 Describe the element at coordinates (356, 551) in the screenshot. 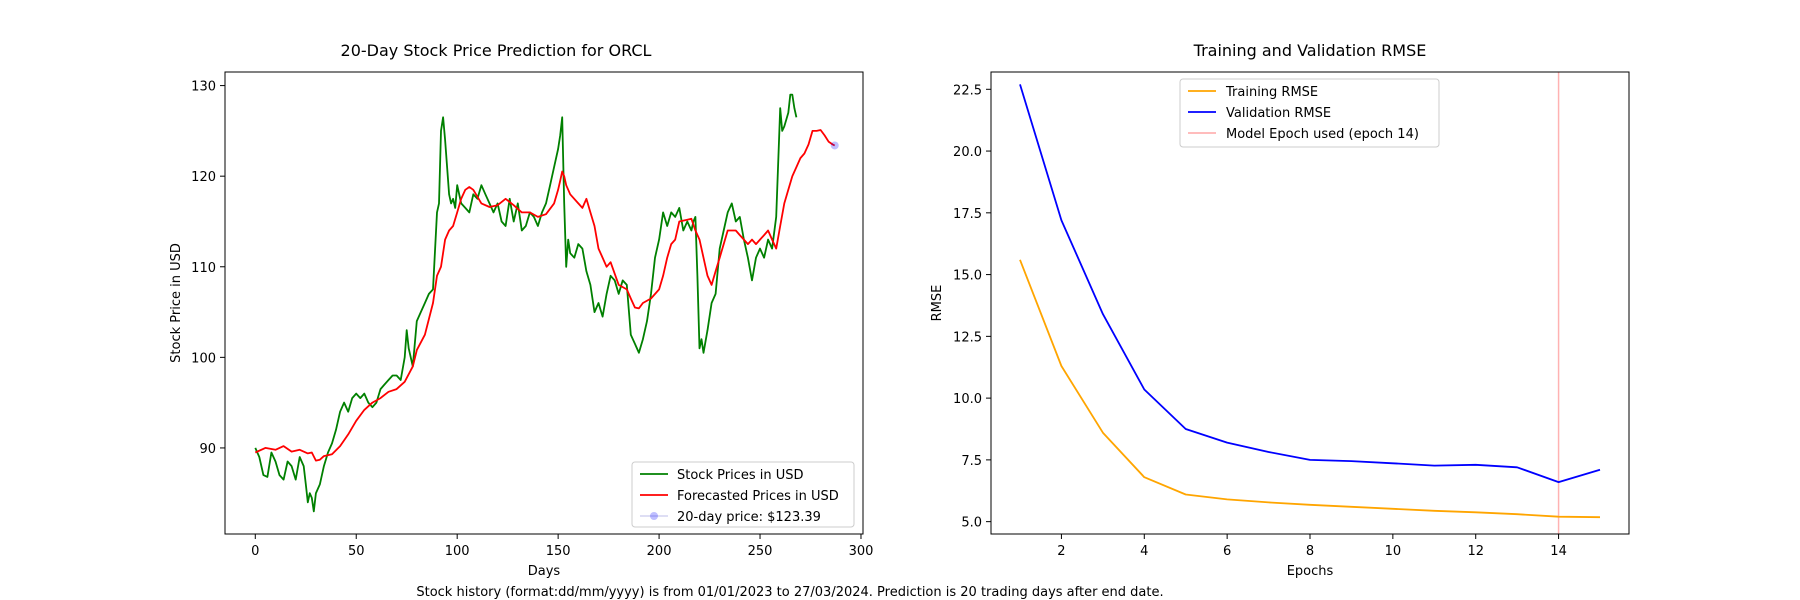

I see `x-tick-label: 50` at that location.